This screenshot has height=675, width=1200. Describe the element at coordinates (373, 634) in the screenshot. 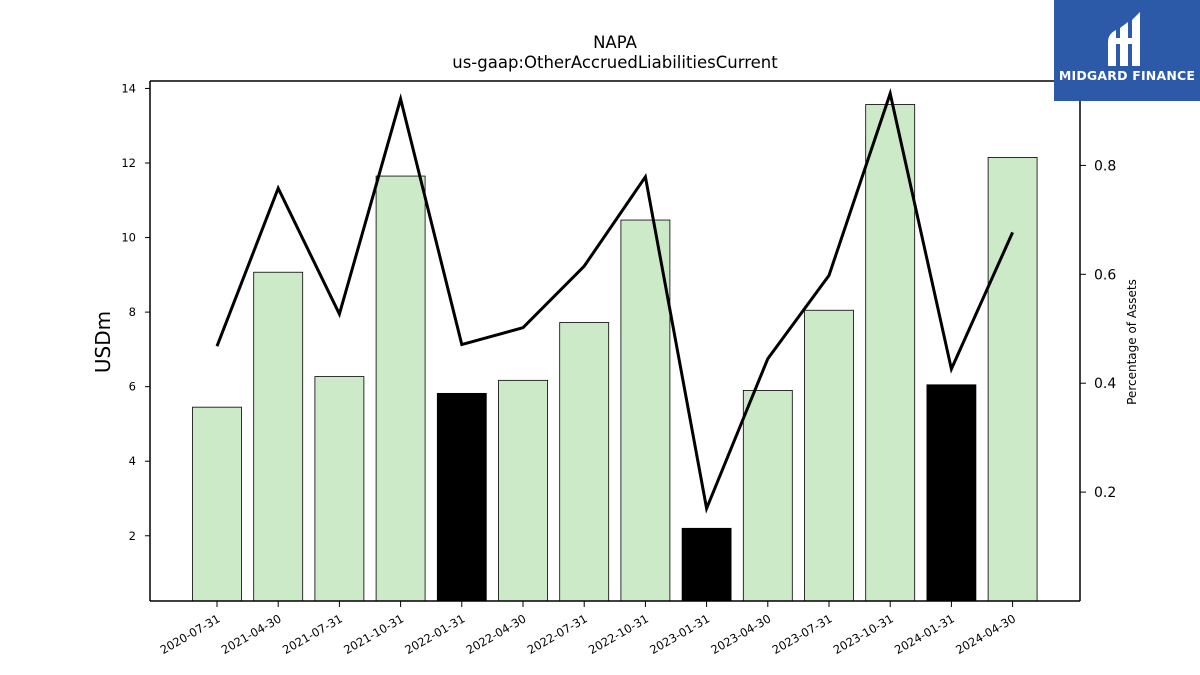

I see `x-tick-label: 2021-10-31` at that location.